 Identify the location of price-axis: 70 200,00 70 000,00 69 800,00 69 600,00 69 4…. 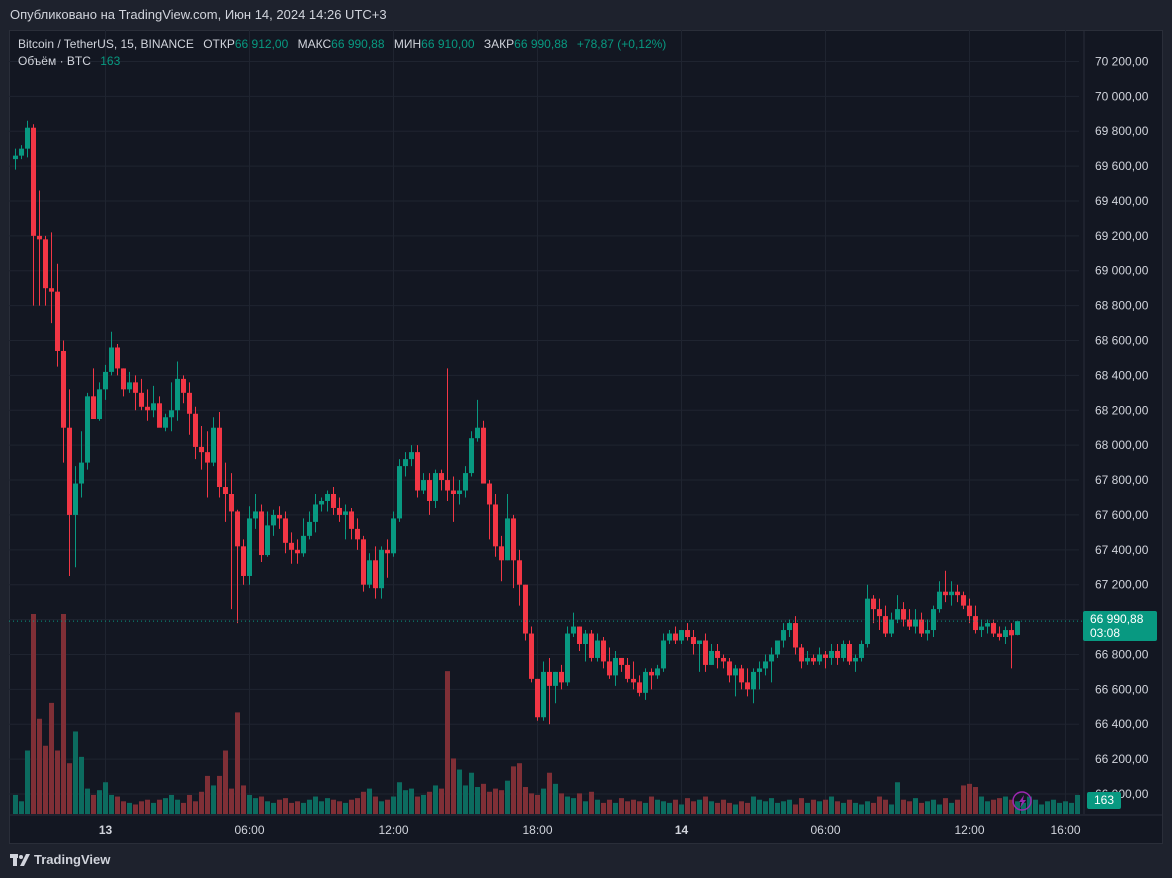
(1116, 422).